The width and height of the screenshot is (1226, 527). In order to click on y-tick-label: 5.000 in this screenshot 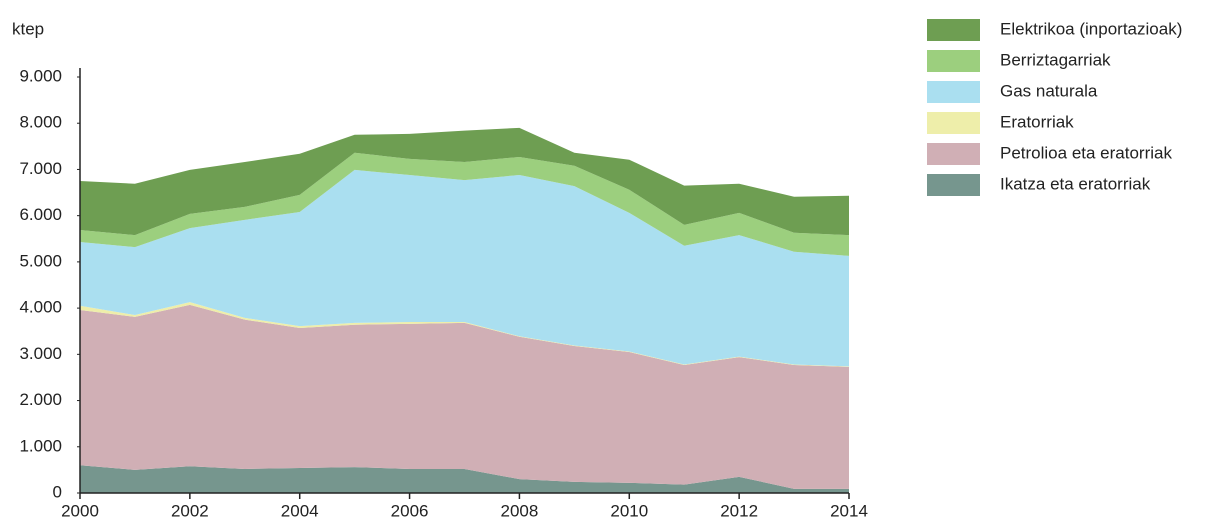, I will do `click(40, 260)`.